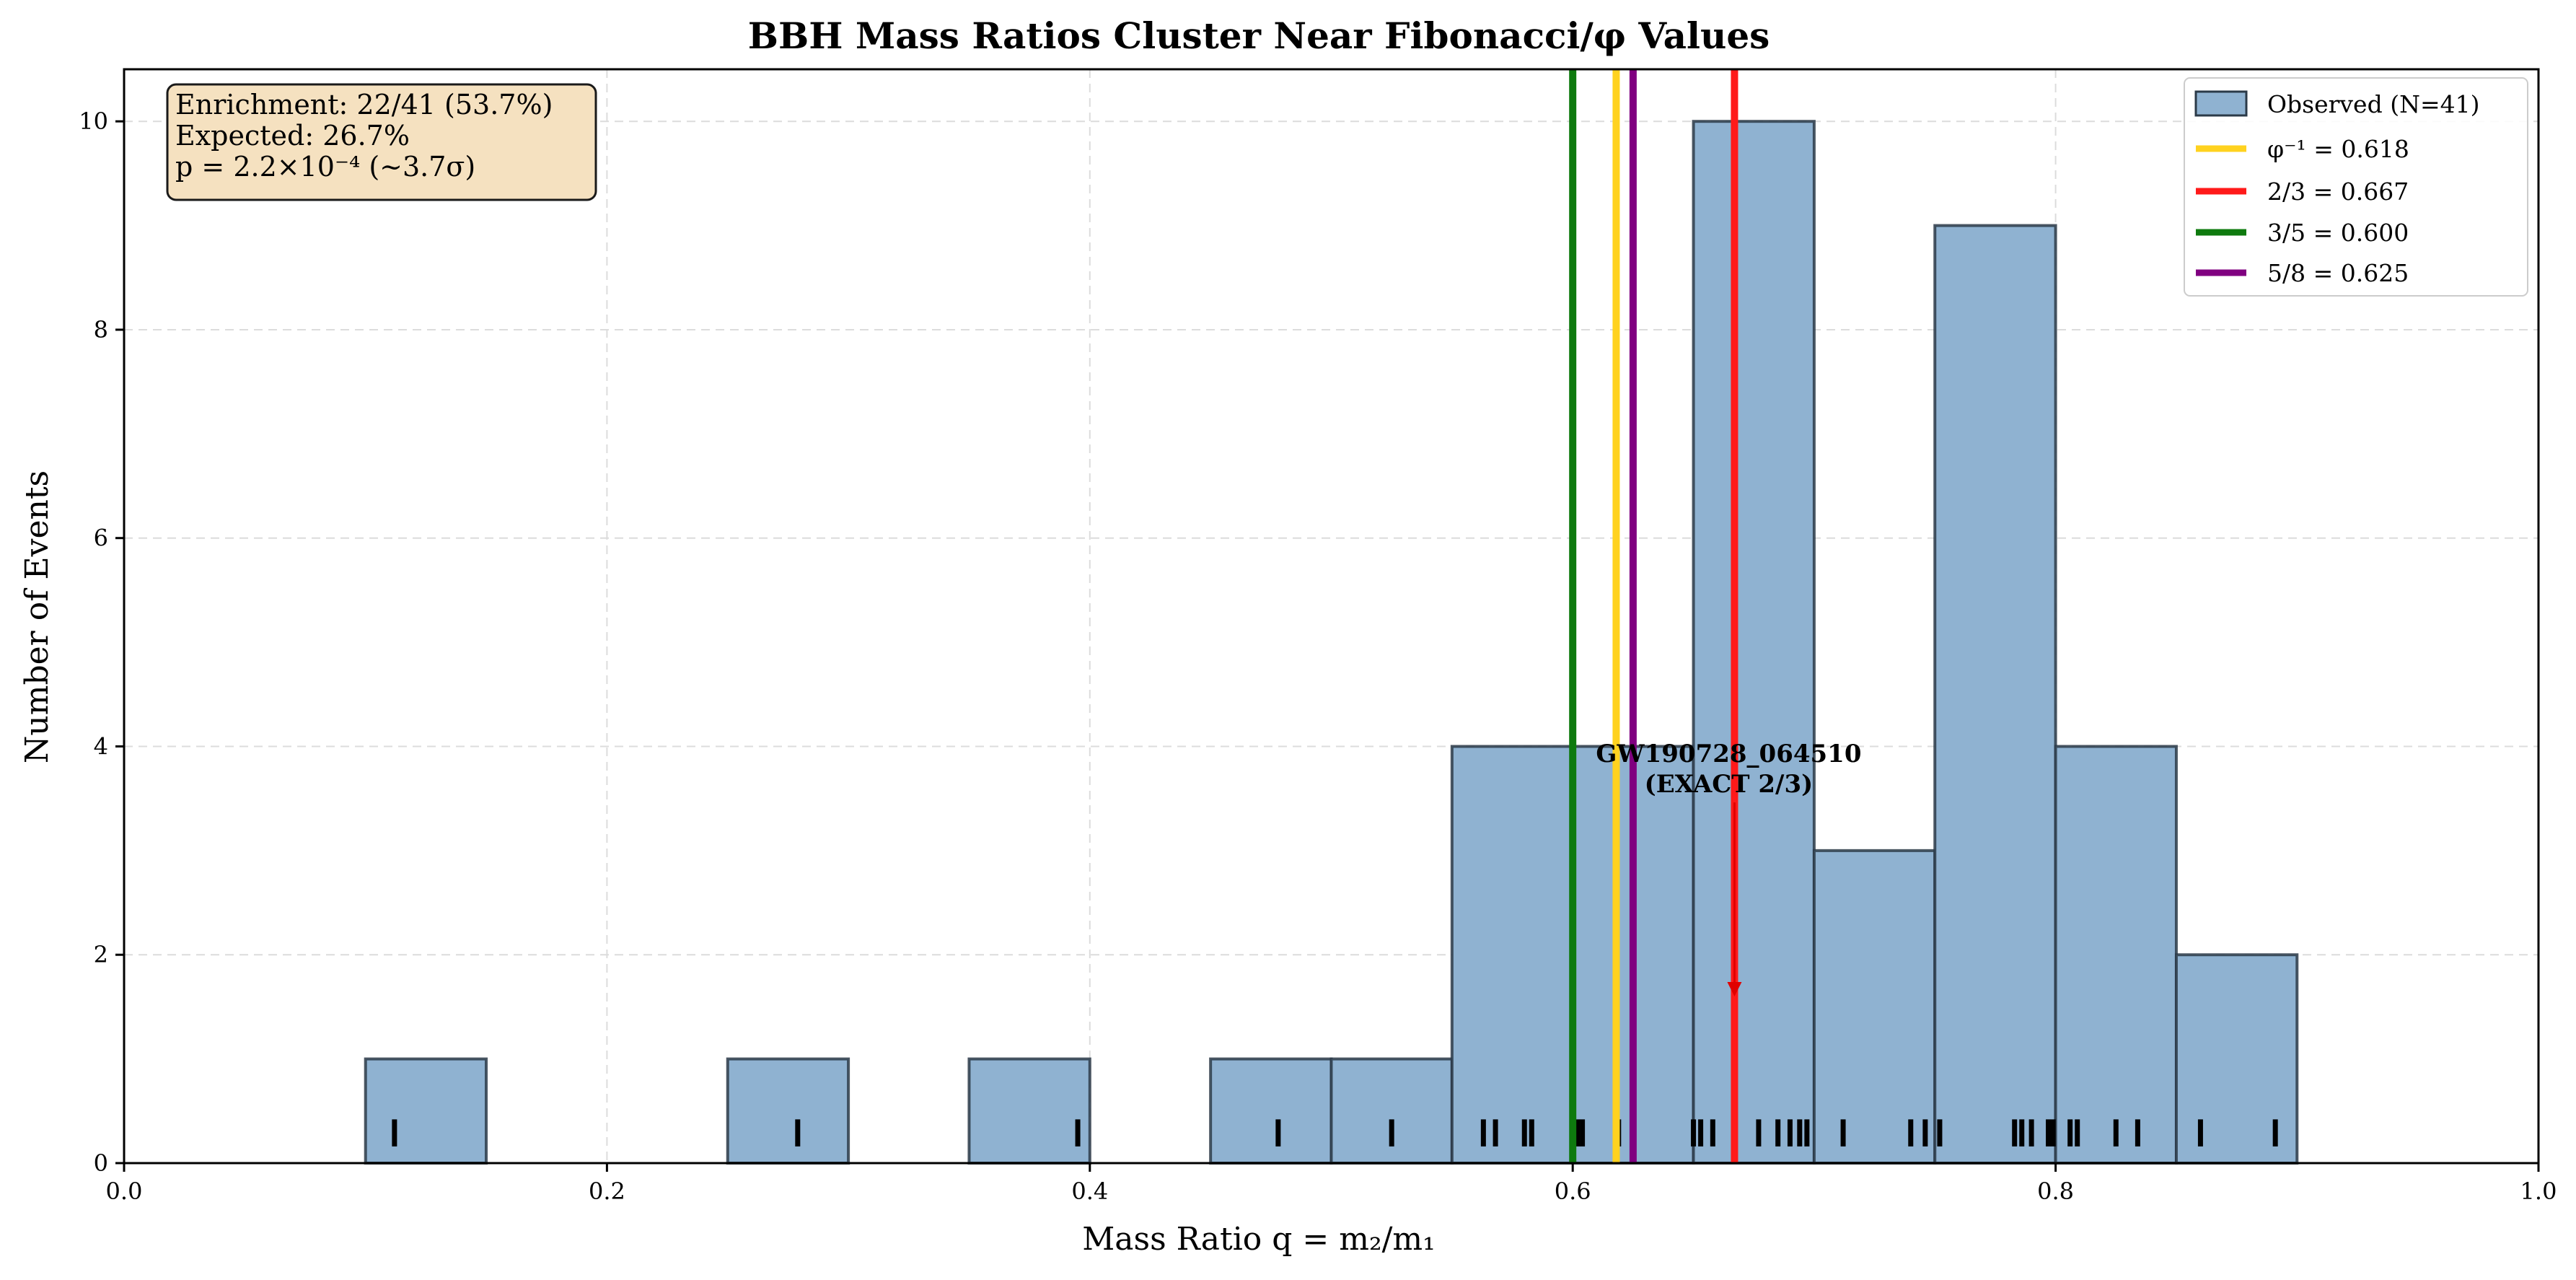 The width and height of the screenshot is (2576, 1280). I want to click on y-axis-label: Number of Events, so click(37, 616).